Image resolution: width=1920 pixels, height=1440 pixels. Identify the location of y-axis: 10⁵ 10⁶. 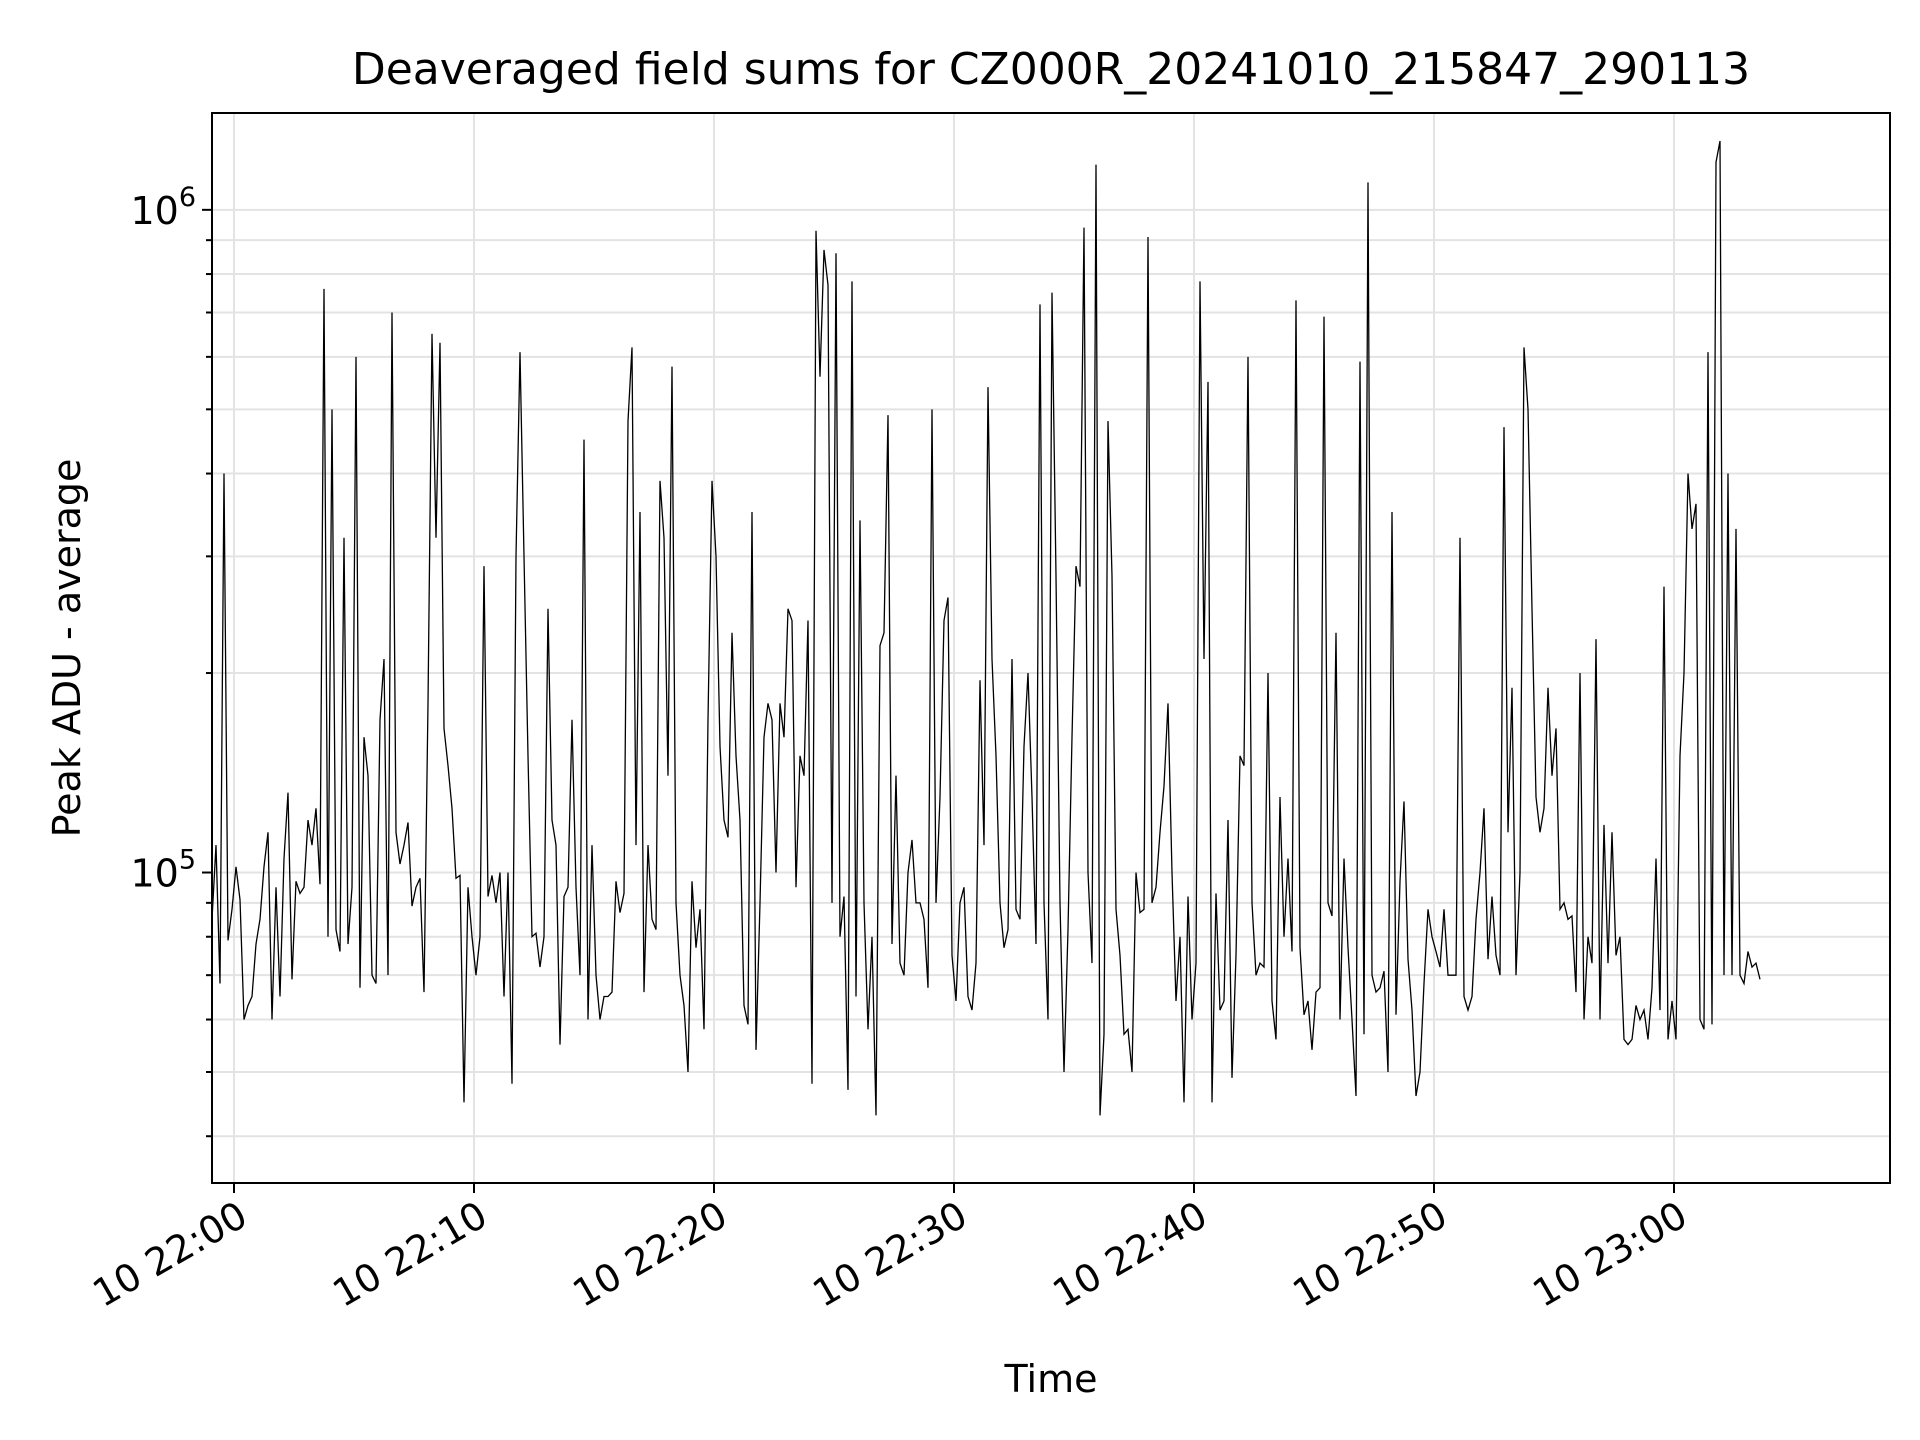
(171, 660).